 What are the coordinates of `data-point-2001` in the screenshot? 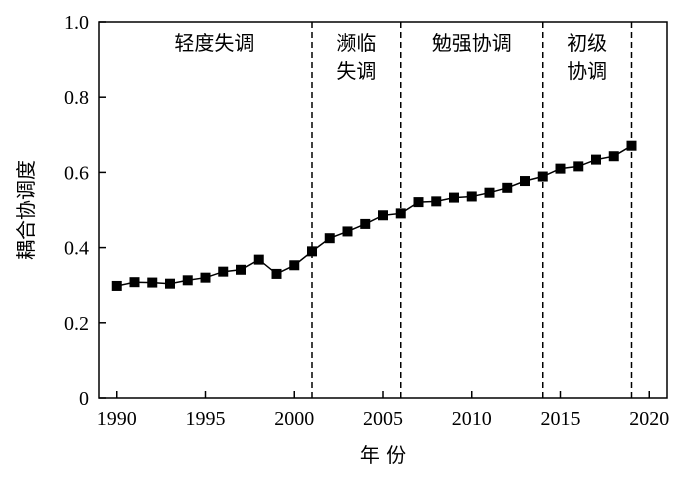 It's located at (312, 251).